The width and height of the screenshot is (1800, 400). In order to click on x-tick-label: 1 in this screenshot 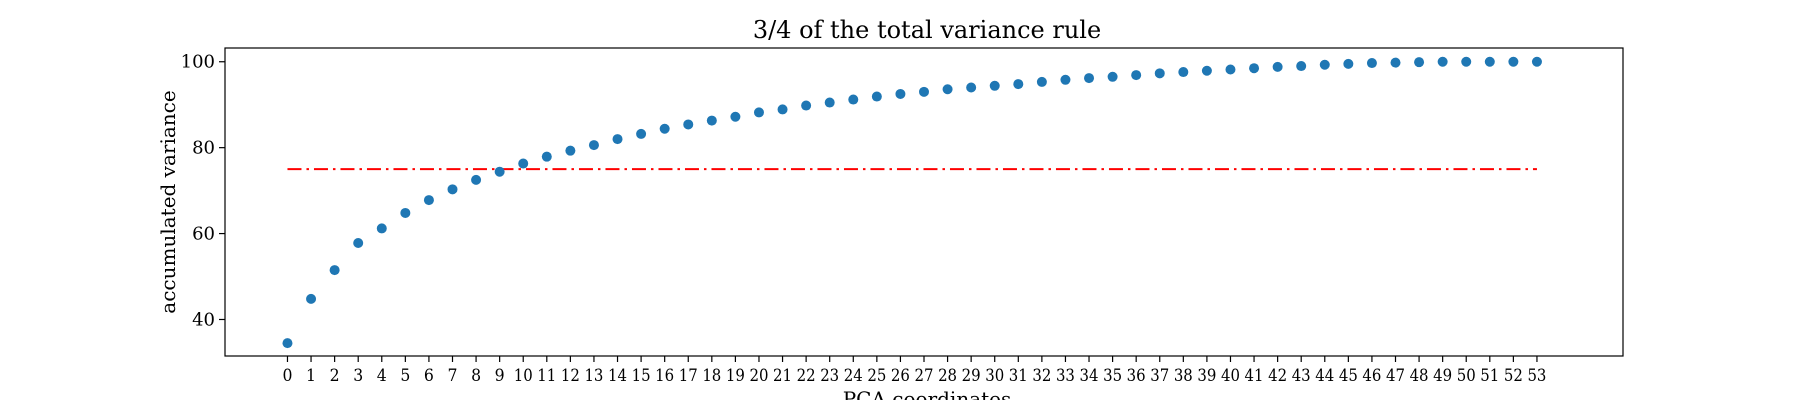, I will do `click(311, 376)`.